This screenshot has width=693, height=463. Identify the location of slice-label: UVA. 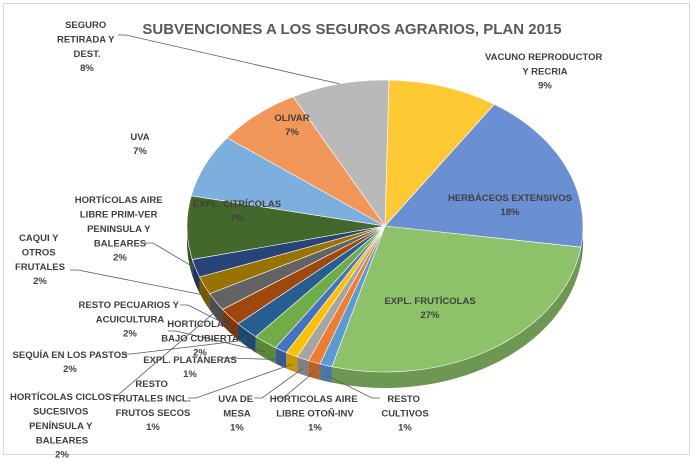
(139, 137).